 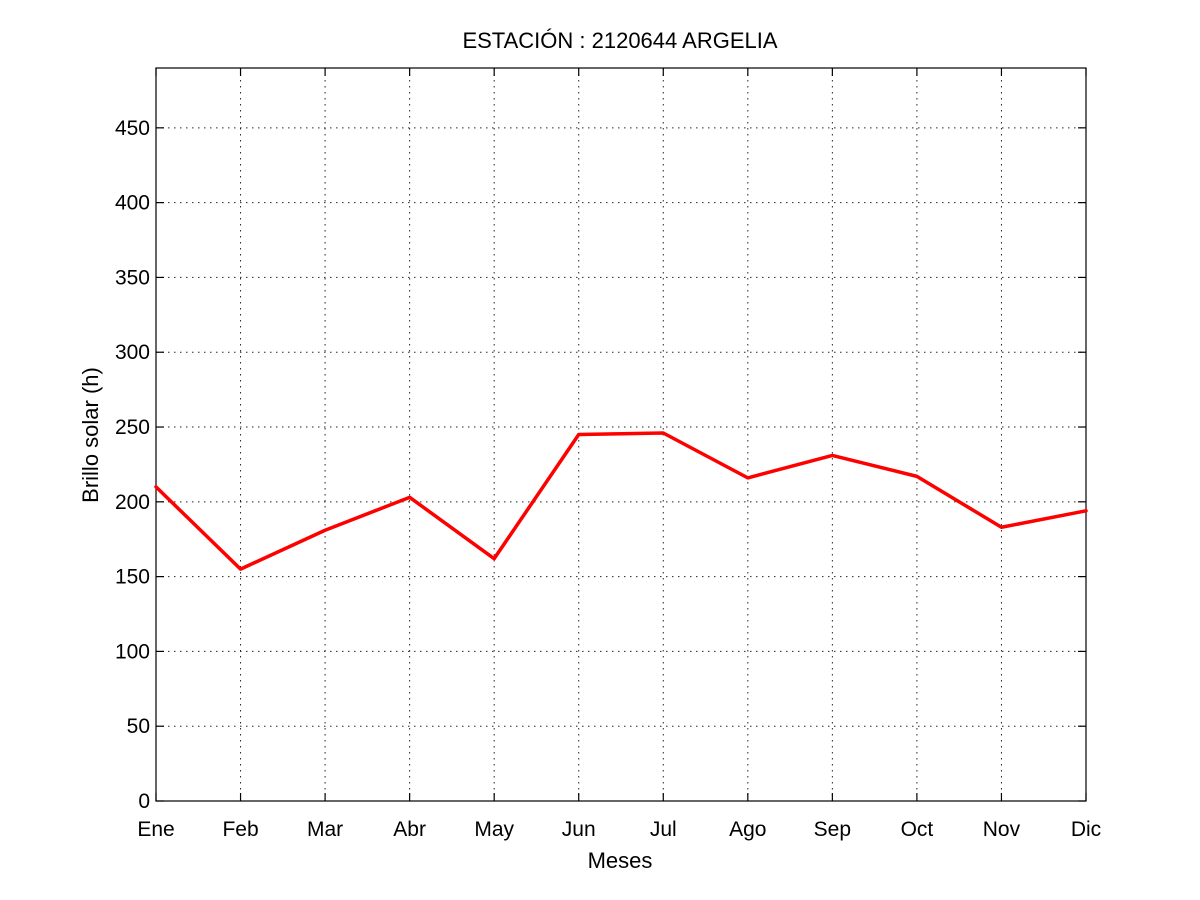 I want to click on y-tick-label: 50, so click(x=138, y=726).